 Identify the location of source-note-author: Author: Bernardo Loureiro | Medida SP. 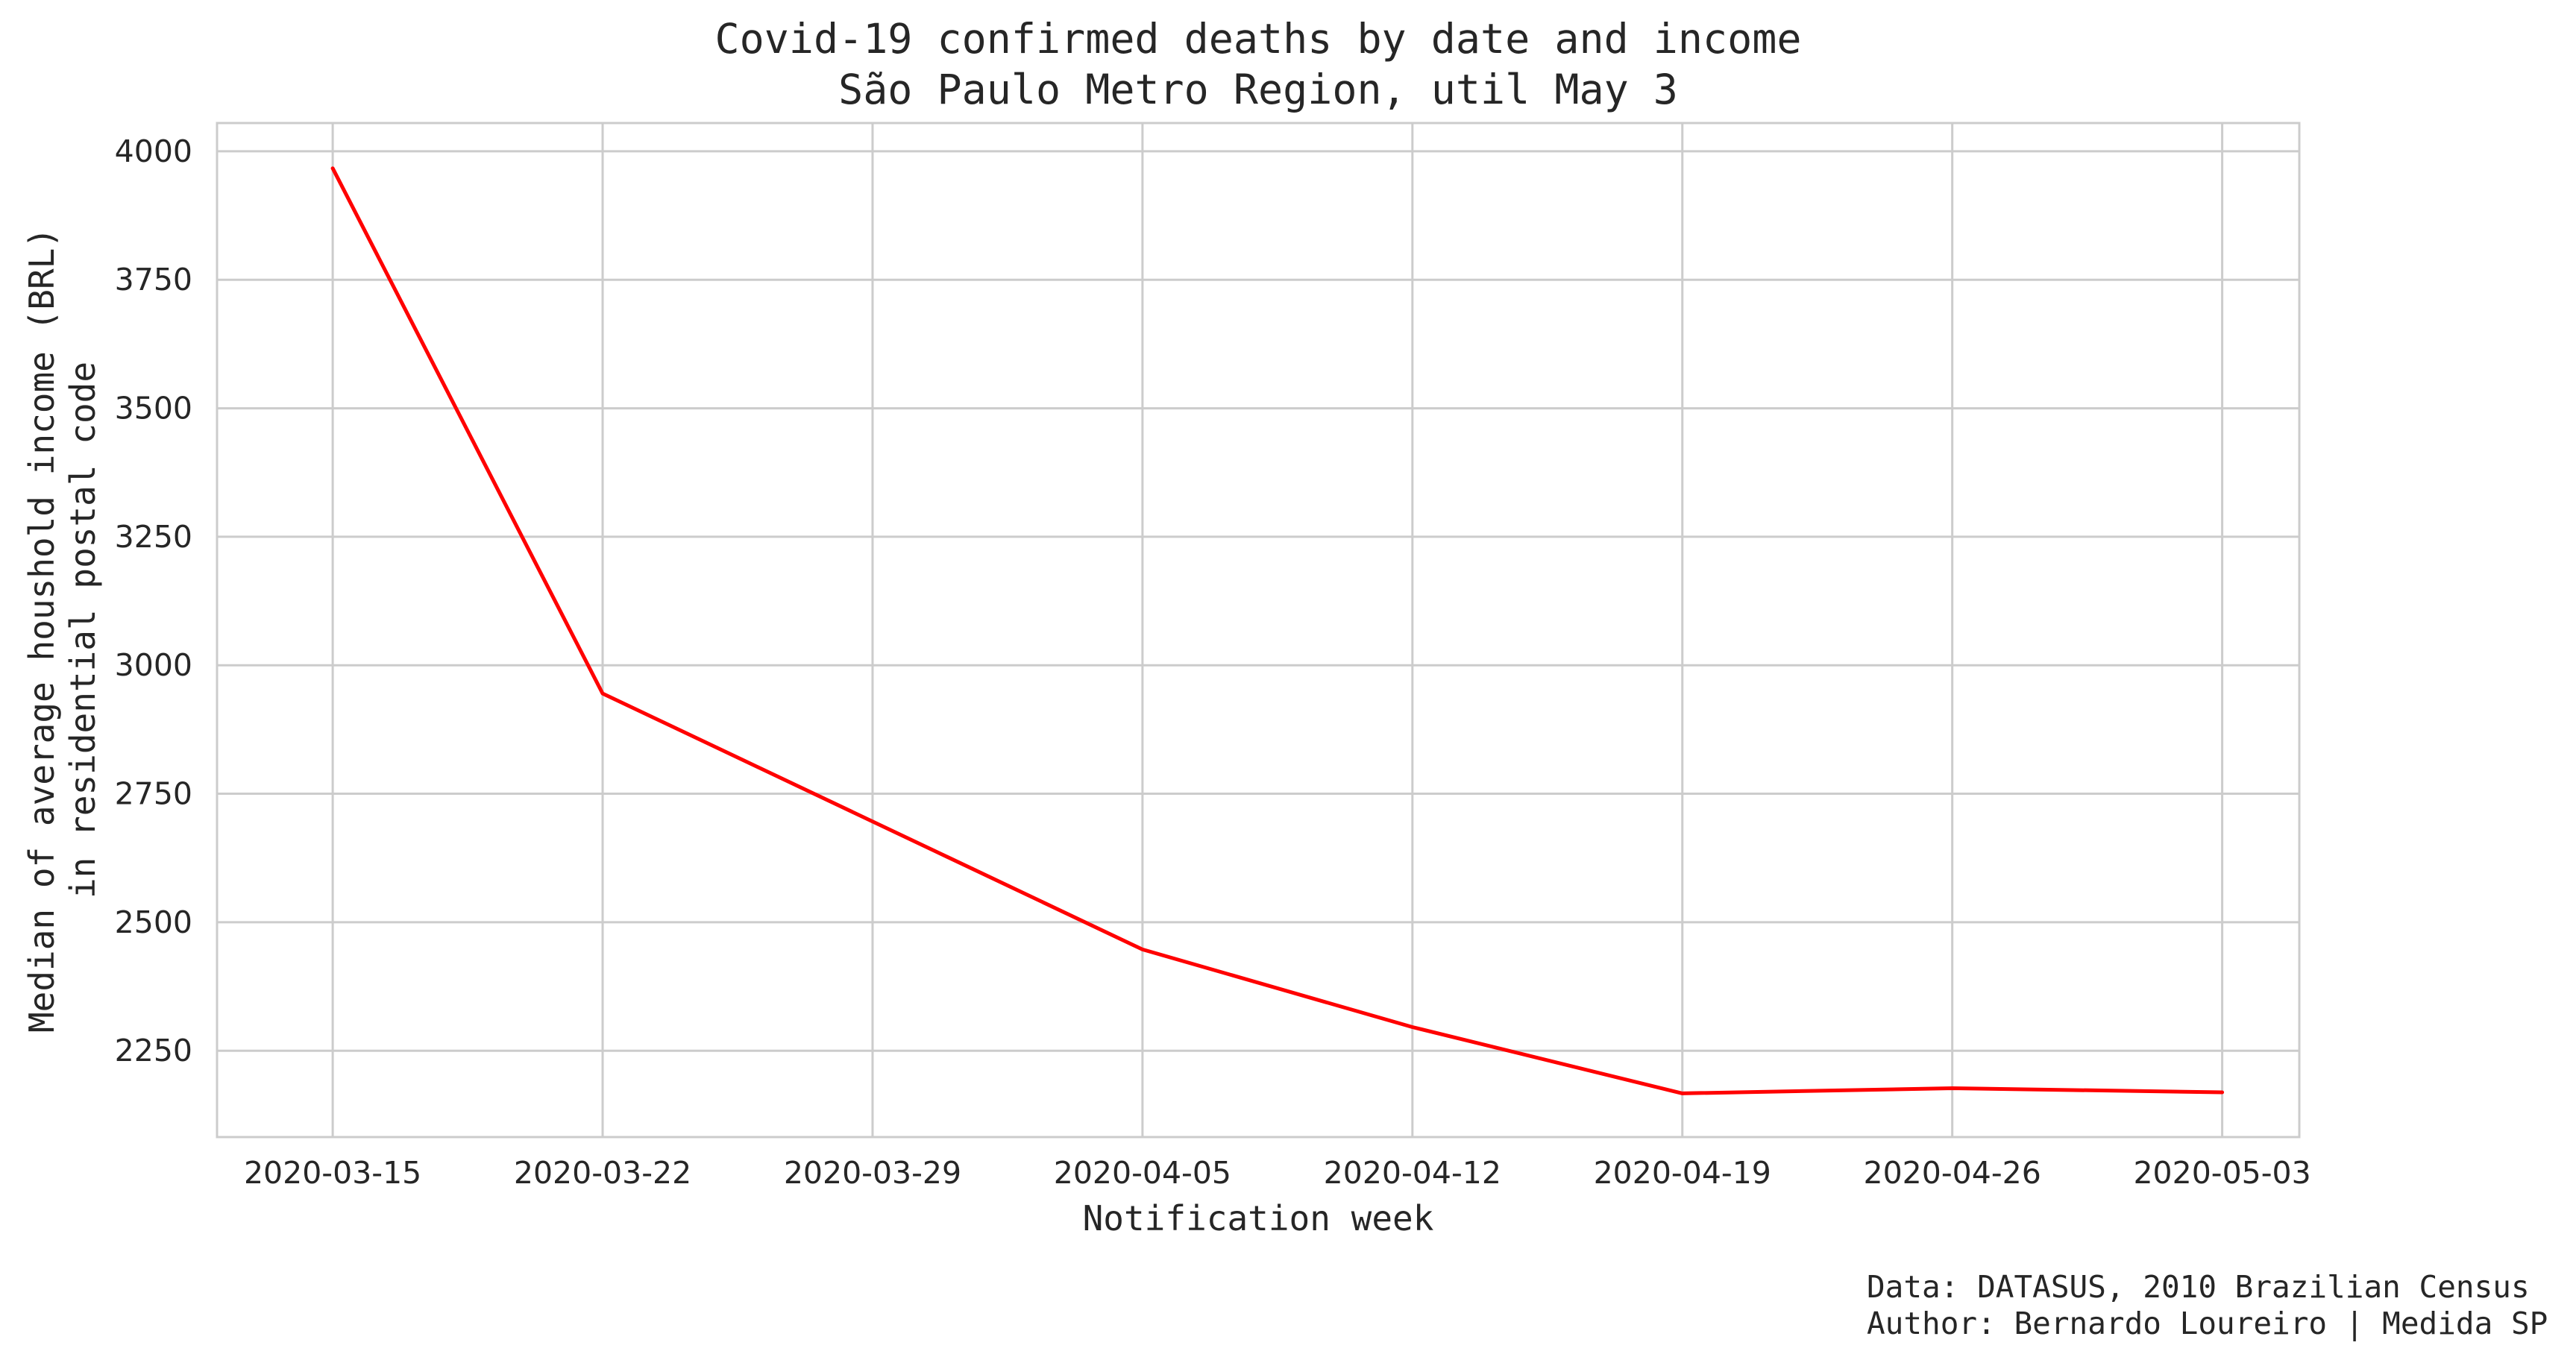
(2207, 1323).